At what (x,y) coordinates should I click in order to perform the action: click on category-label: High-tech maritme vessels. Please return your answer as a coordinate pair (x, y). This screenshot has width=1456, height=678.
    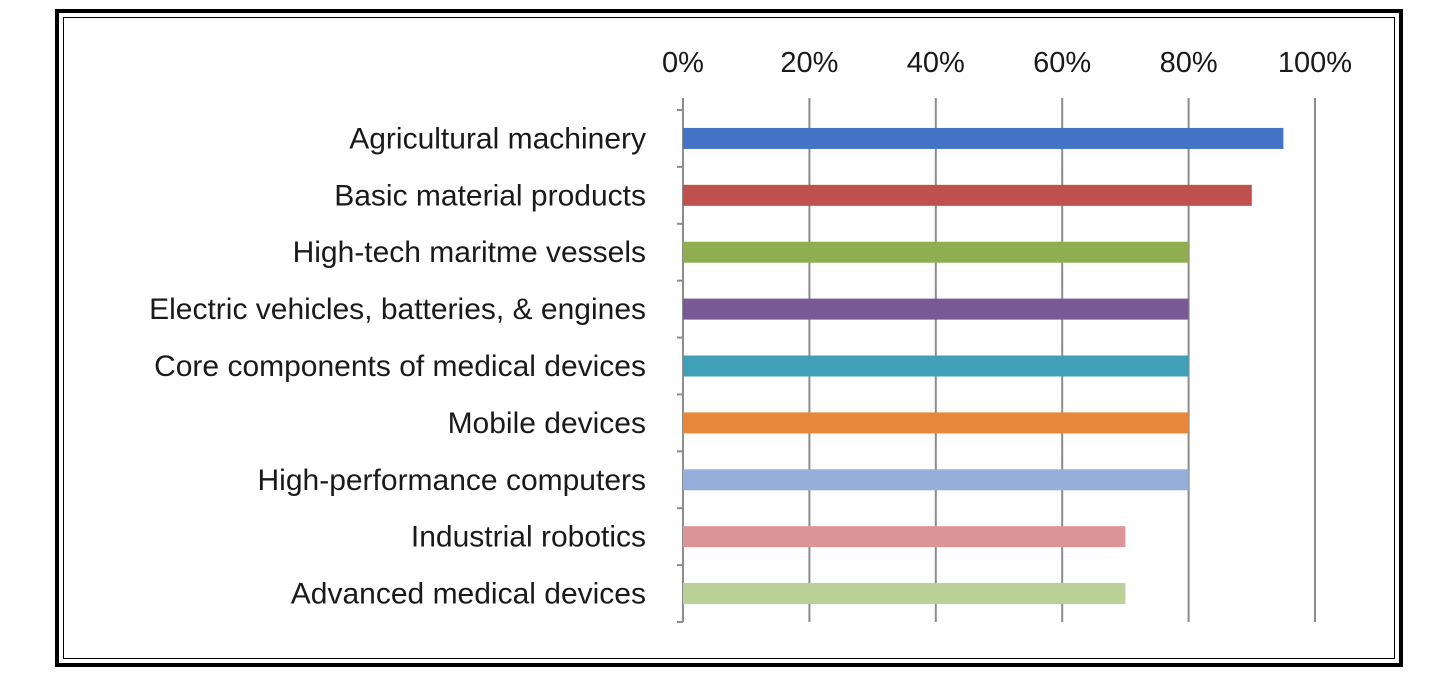
    Looking at the image, I should click on (469, 252).